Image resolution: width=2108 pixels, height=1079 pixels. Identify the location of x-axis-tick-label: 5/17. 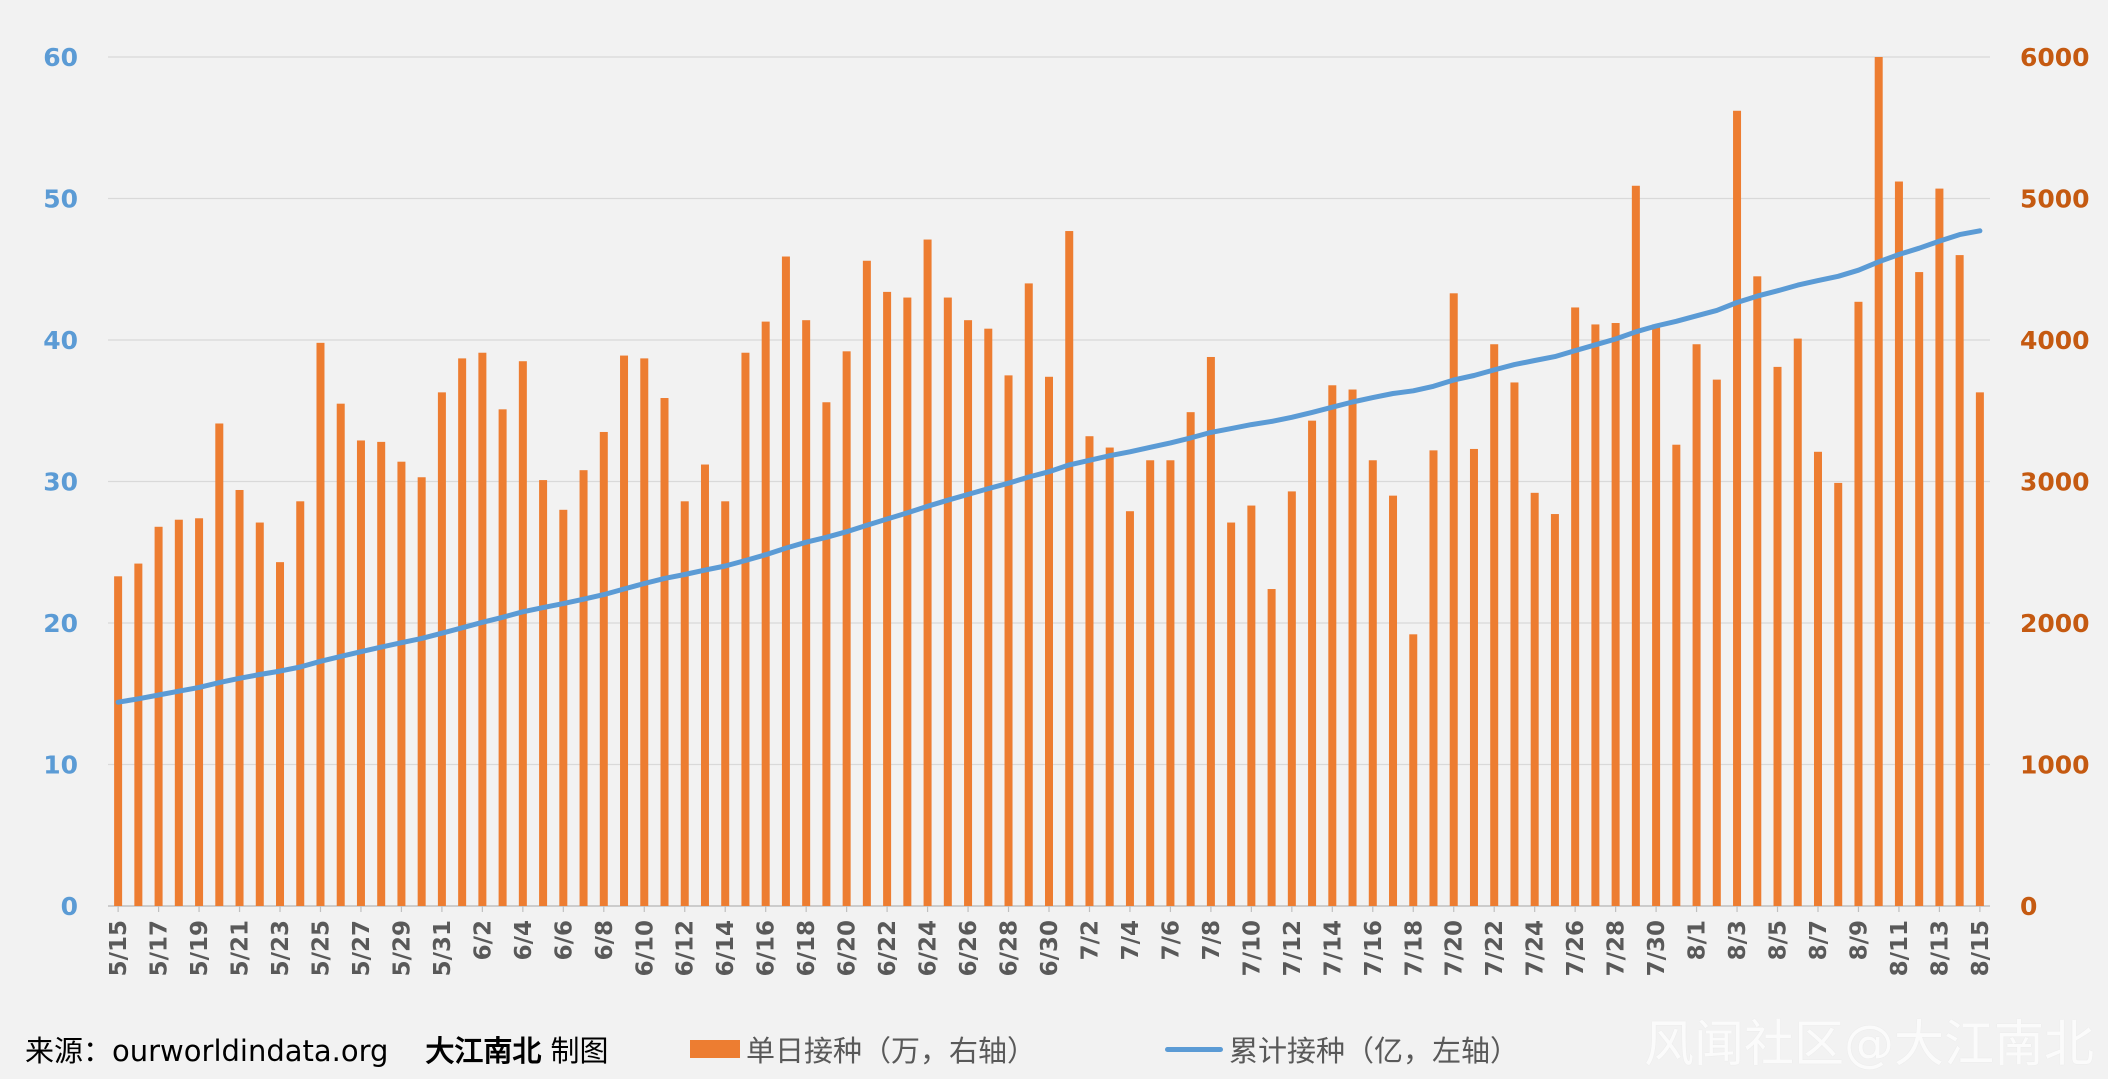
(160, 948).